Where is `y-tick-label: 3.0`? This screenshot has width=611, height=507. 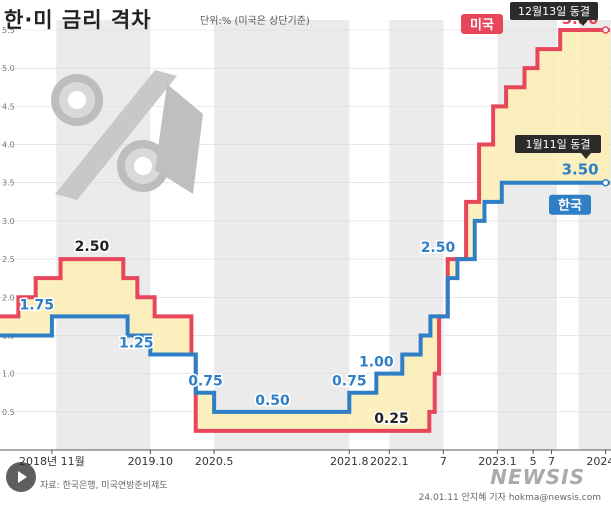 y-tick-label: 3.0 is located at coordinates (8, 221).